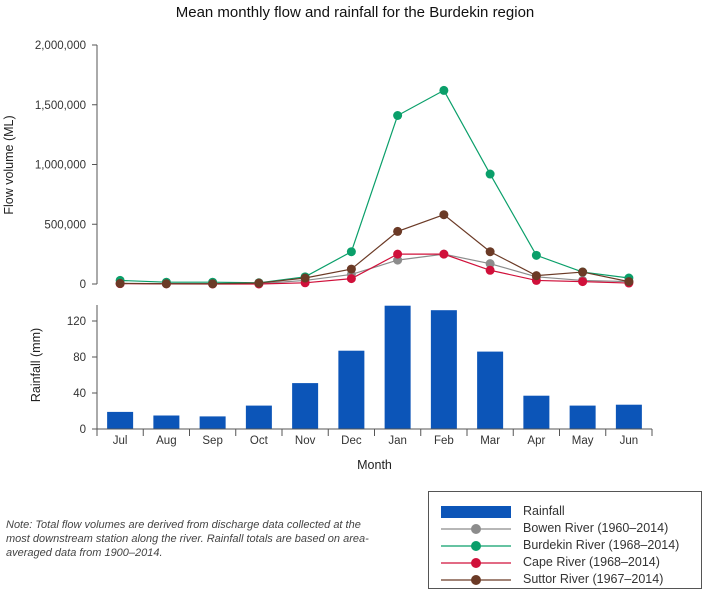 The width and height of the screenshot is (710, 595). Describe the element at coordinates (476, 580) in the screenshot. I see `legend-swatch-suttor` at that location.